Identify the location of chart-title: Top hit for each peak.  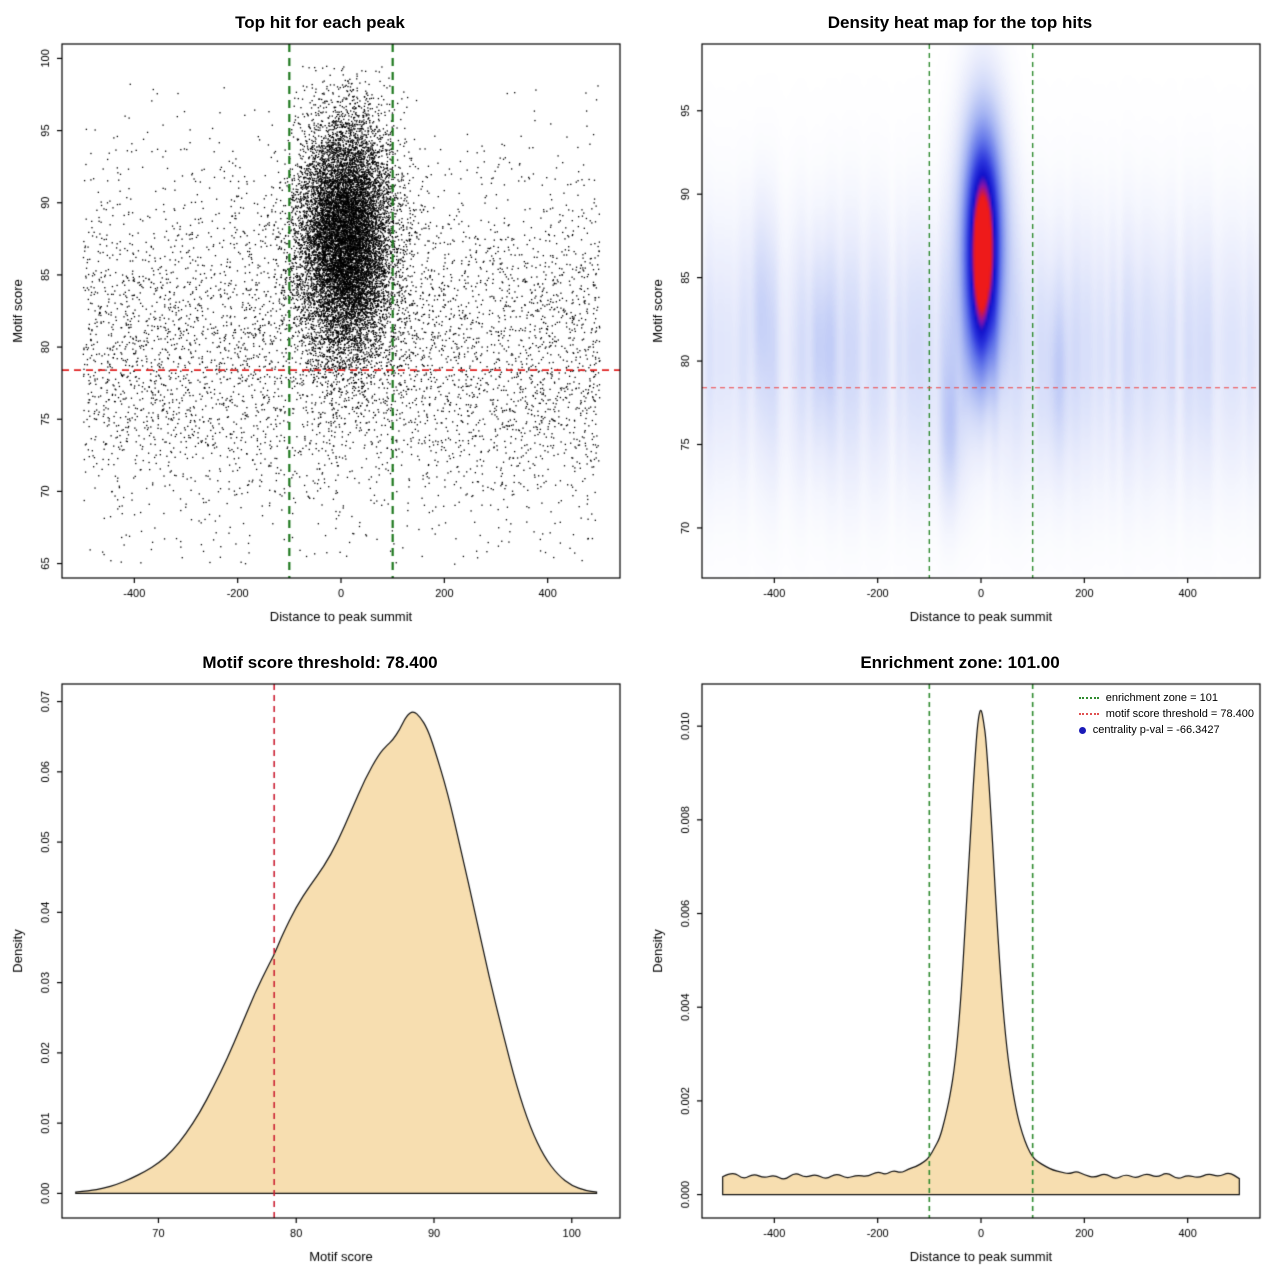
(320, 22).